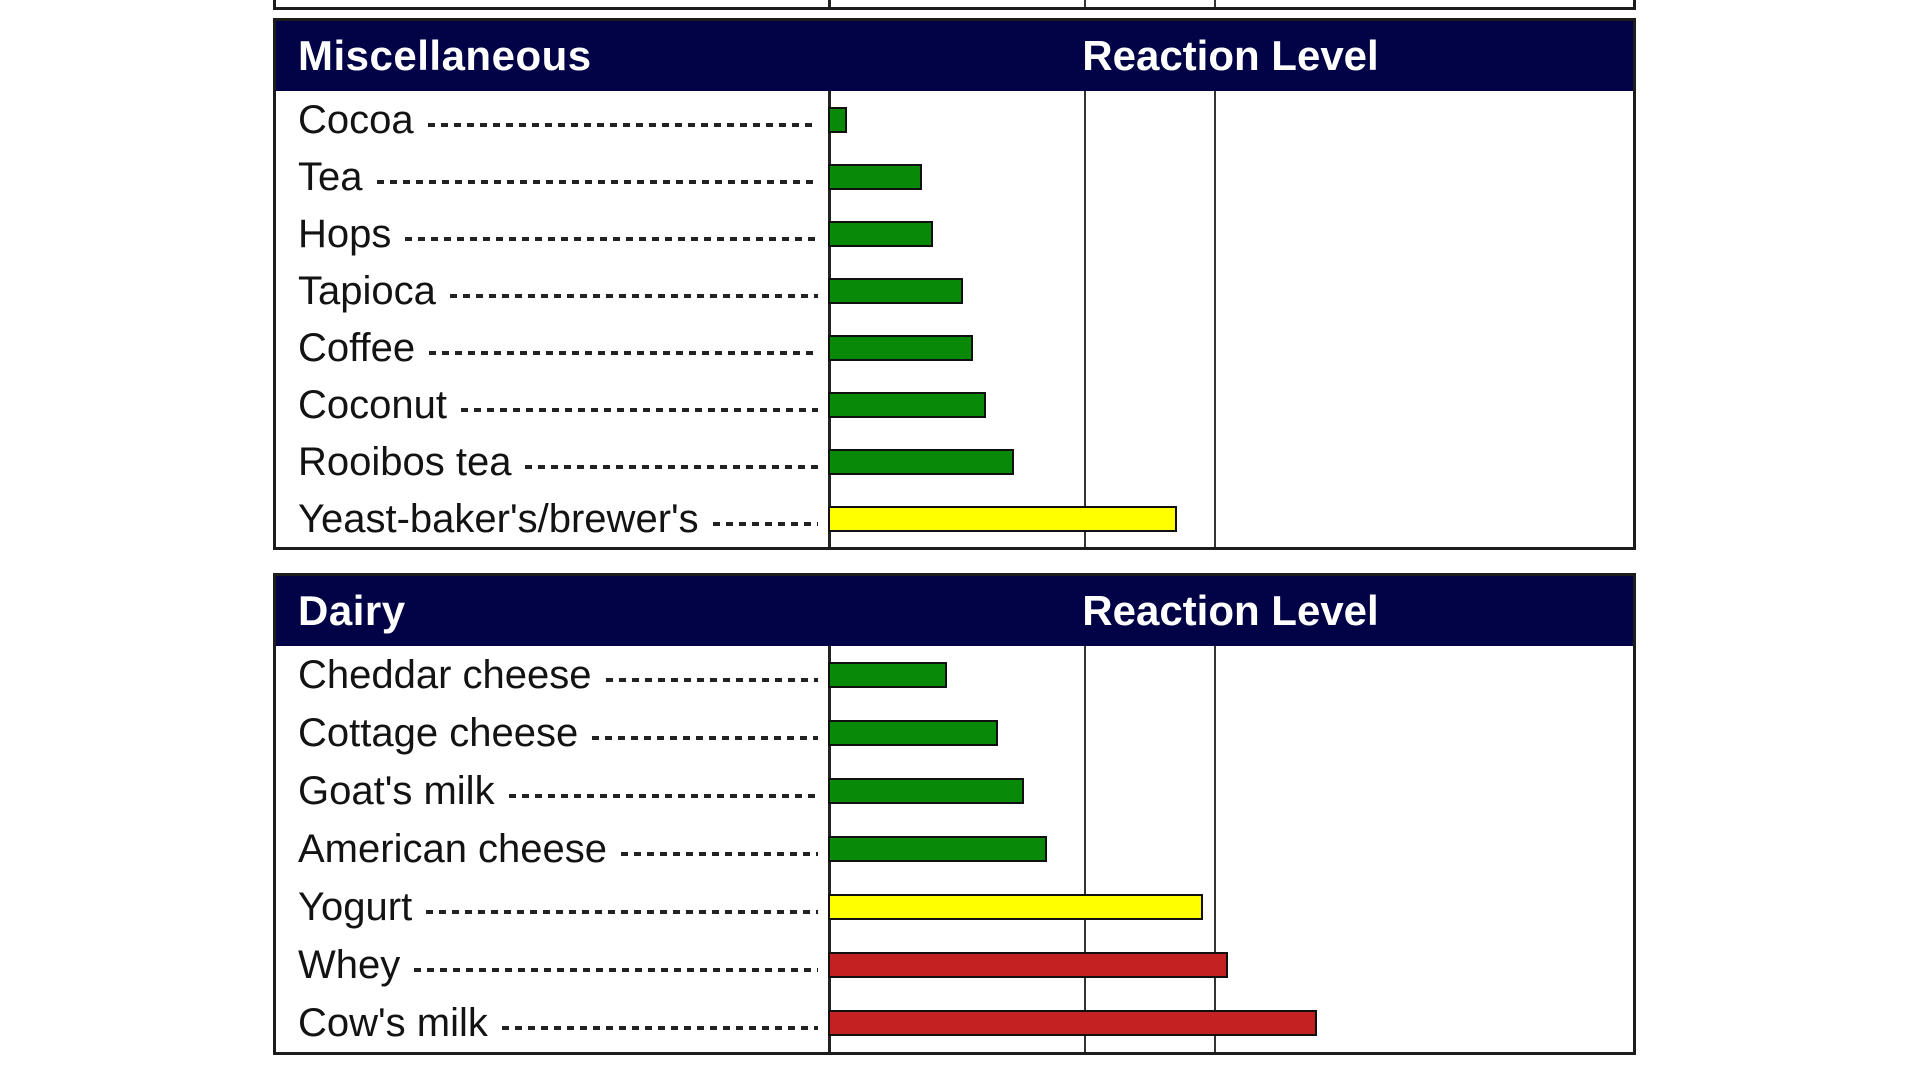  Describe the element at coordinates (552, 965) in the screenshot. I see `row-label-wrap: Whey` at that location.